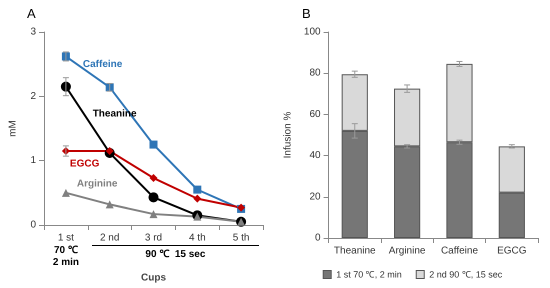 This screenshot has width=550, height=288. I want to click on x-tick-label: EGCG, so click(512, 251).